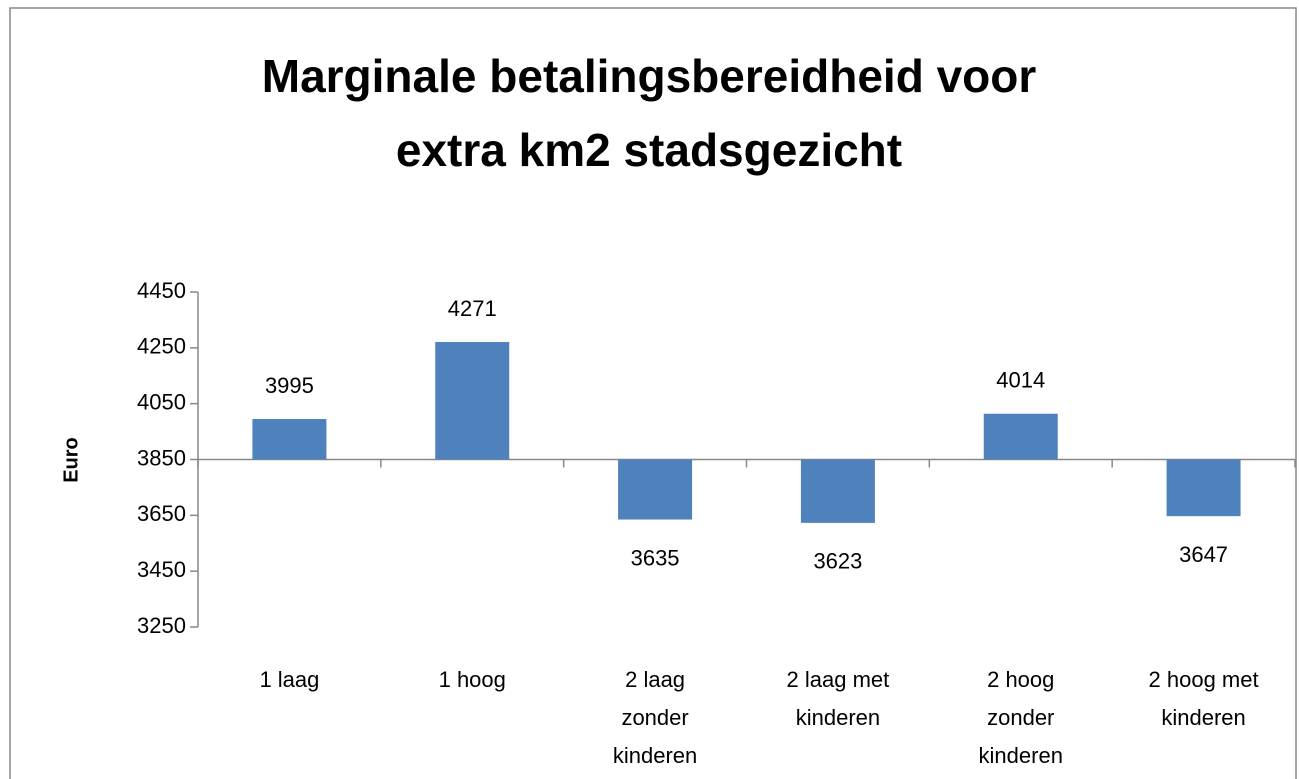 Image resolution: width=1299 pixels, height=779 pixels. What do you see at coordinates (655, 557) in the screenshot?
I see `data-label: 3635` at bounding box center [655, 557].